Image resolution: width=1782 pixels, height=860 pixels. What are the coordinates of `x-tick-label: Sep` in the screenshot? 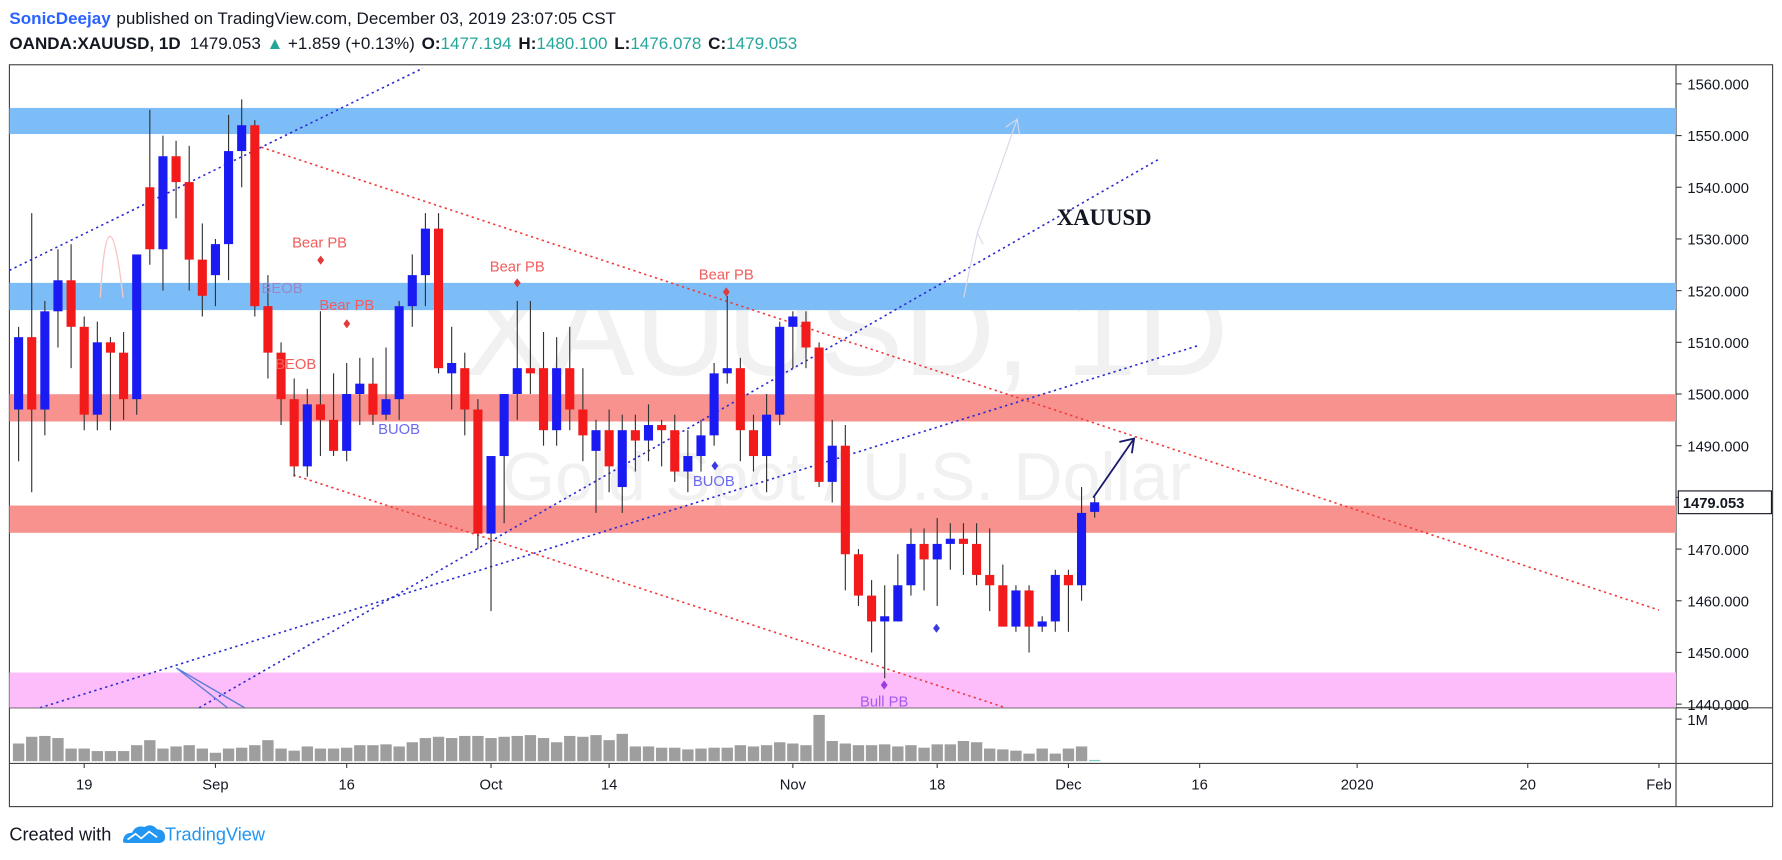 It's located at (215, 786).